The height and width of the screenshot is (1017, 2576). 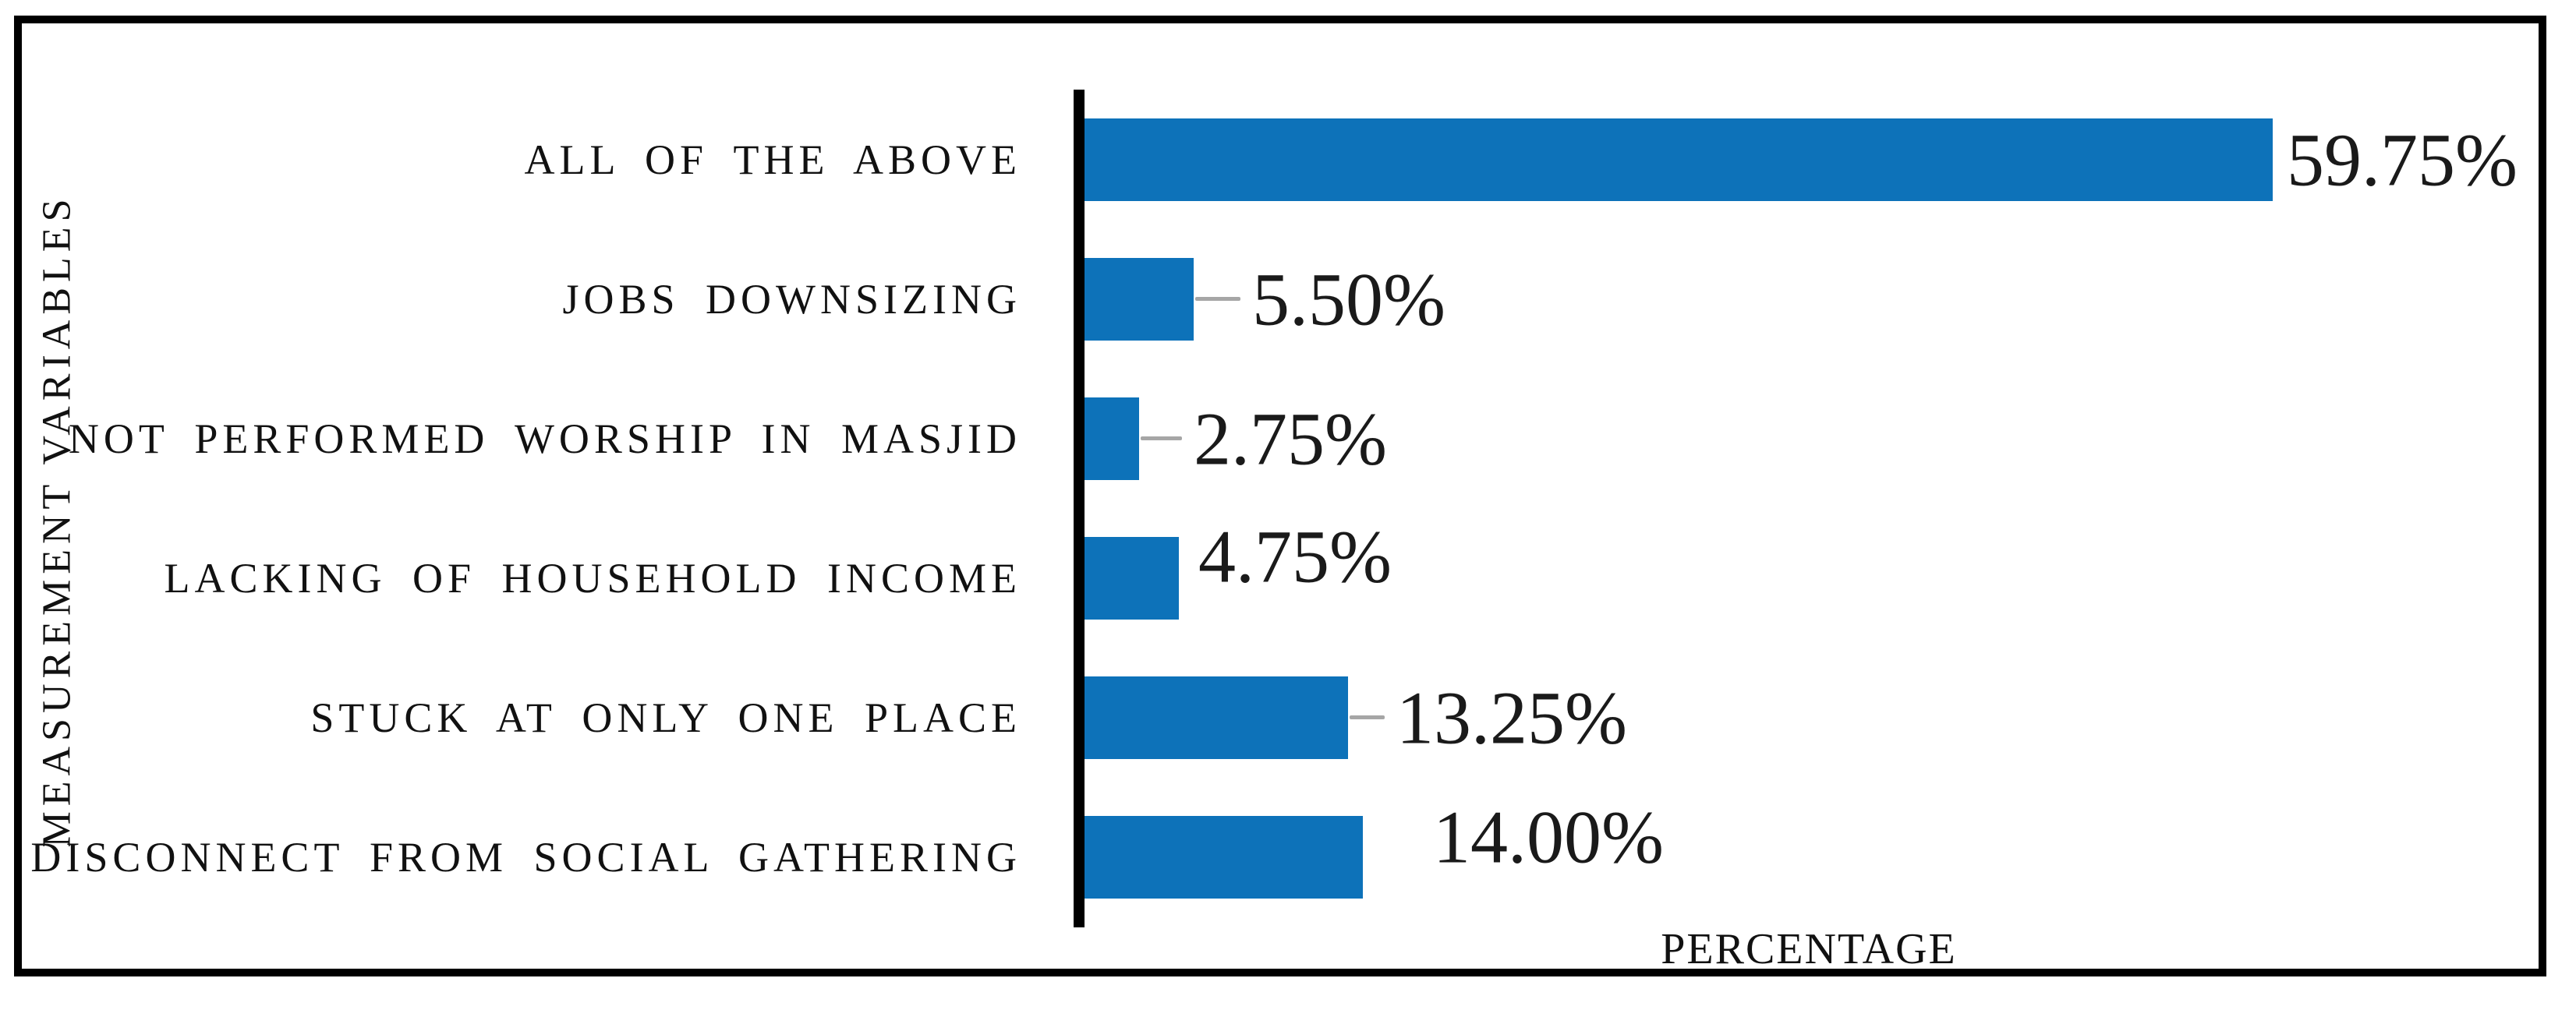 What do you see at coordinates (665, 718) in the screenshot?
I see `category-label: STUCK AT ONLY ONE PLACE` at bounding box center [665, 718].